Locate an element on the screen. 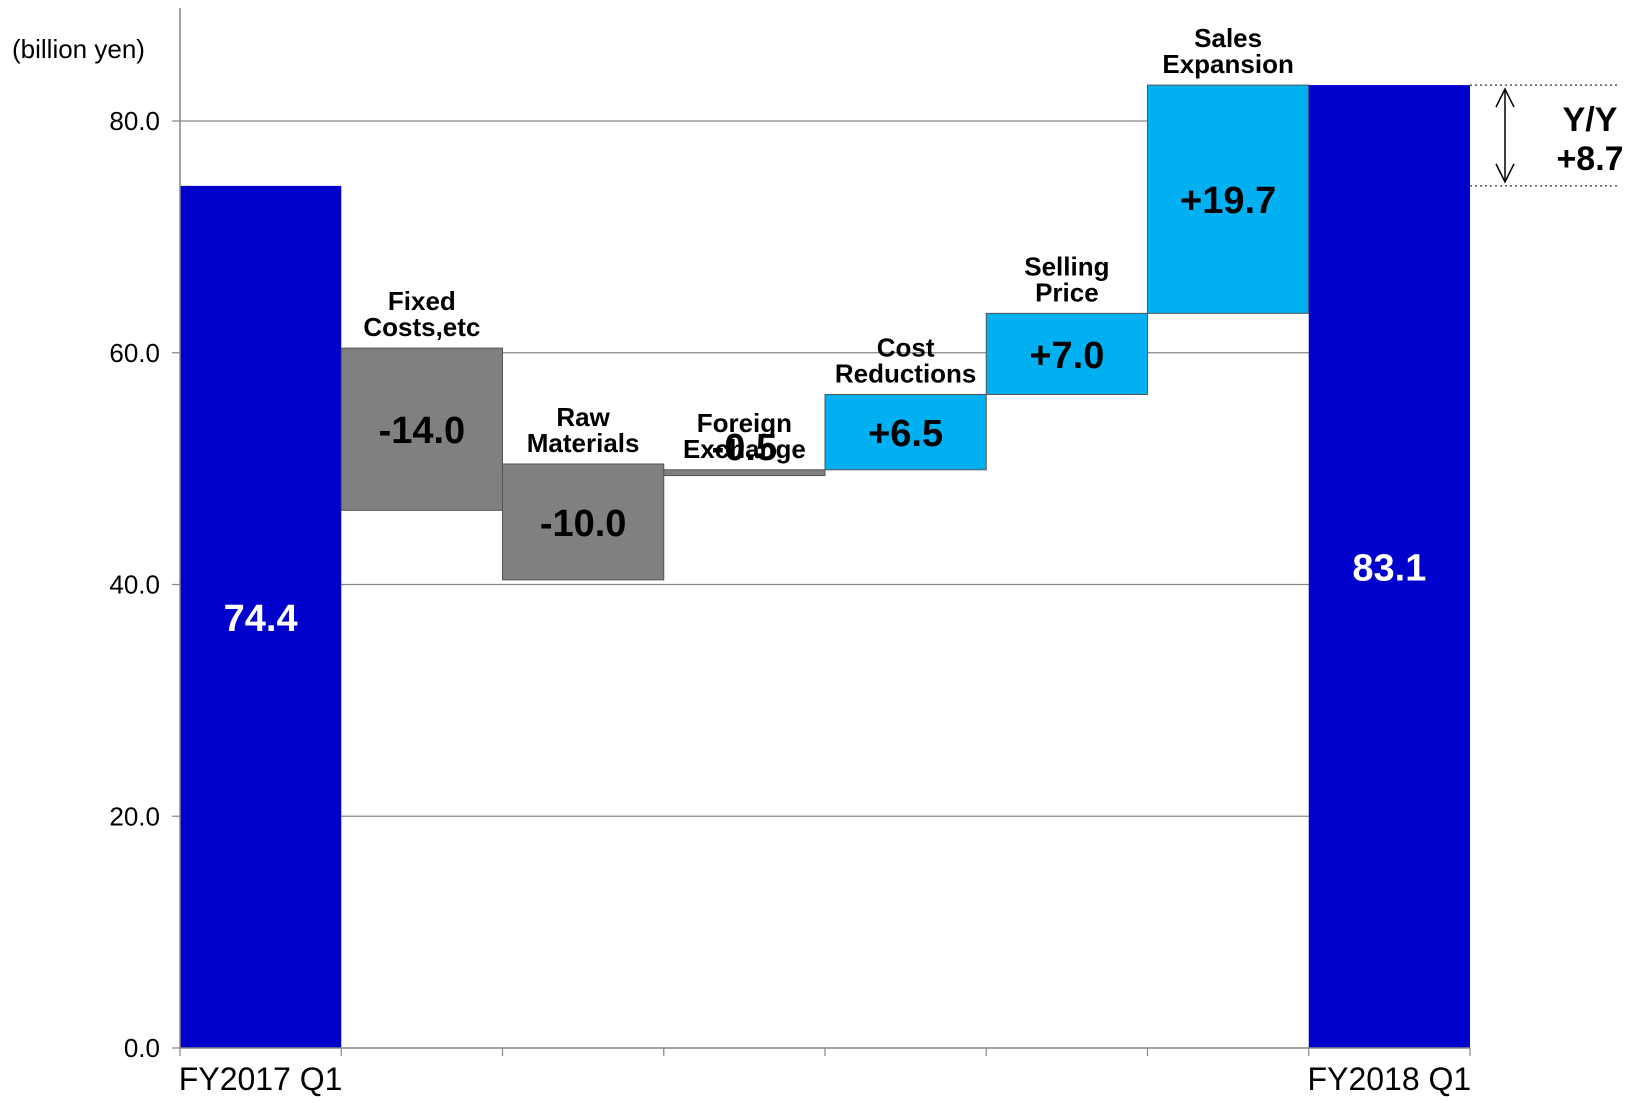  step-label-line1: Selling is located at coordinates (1066, 266).